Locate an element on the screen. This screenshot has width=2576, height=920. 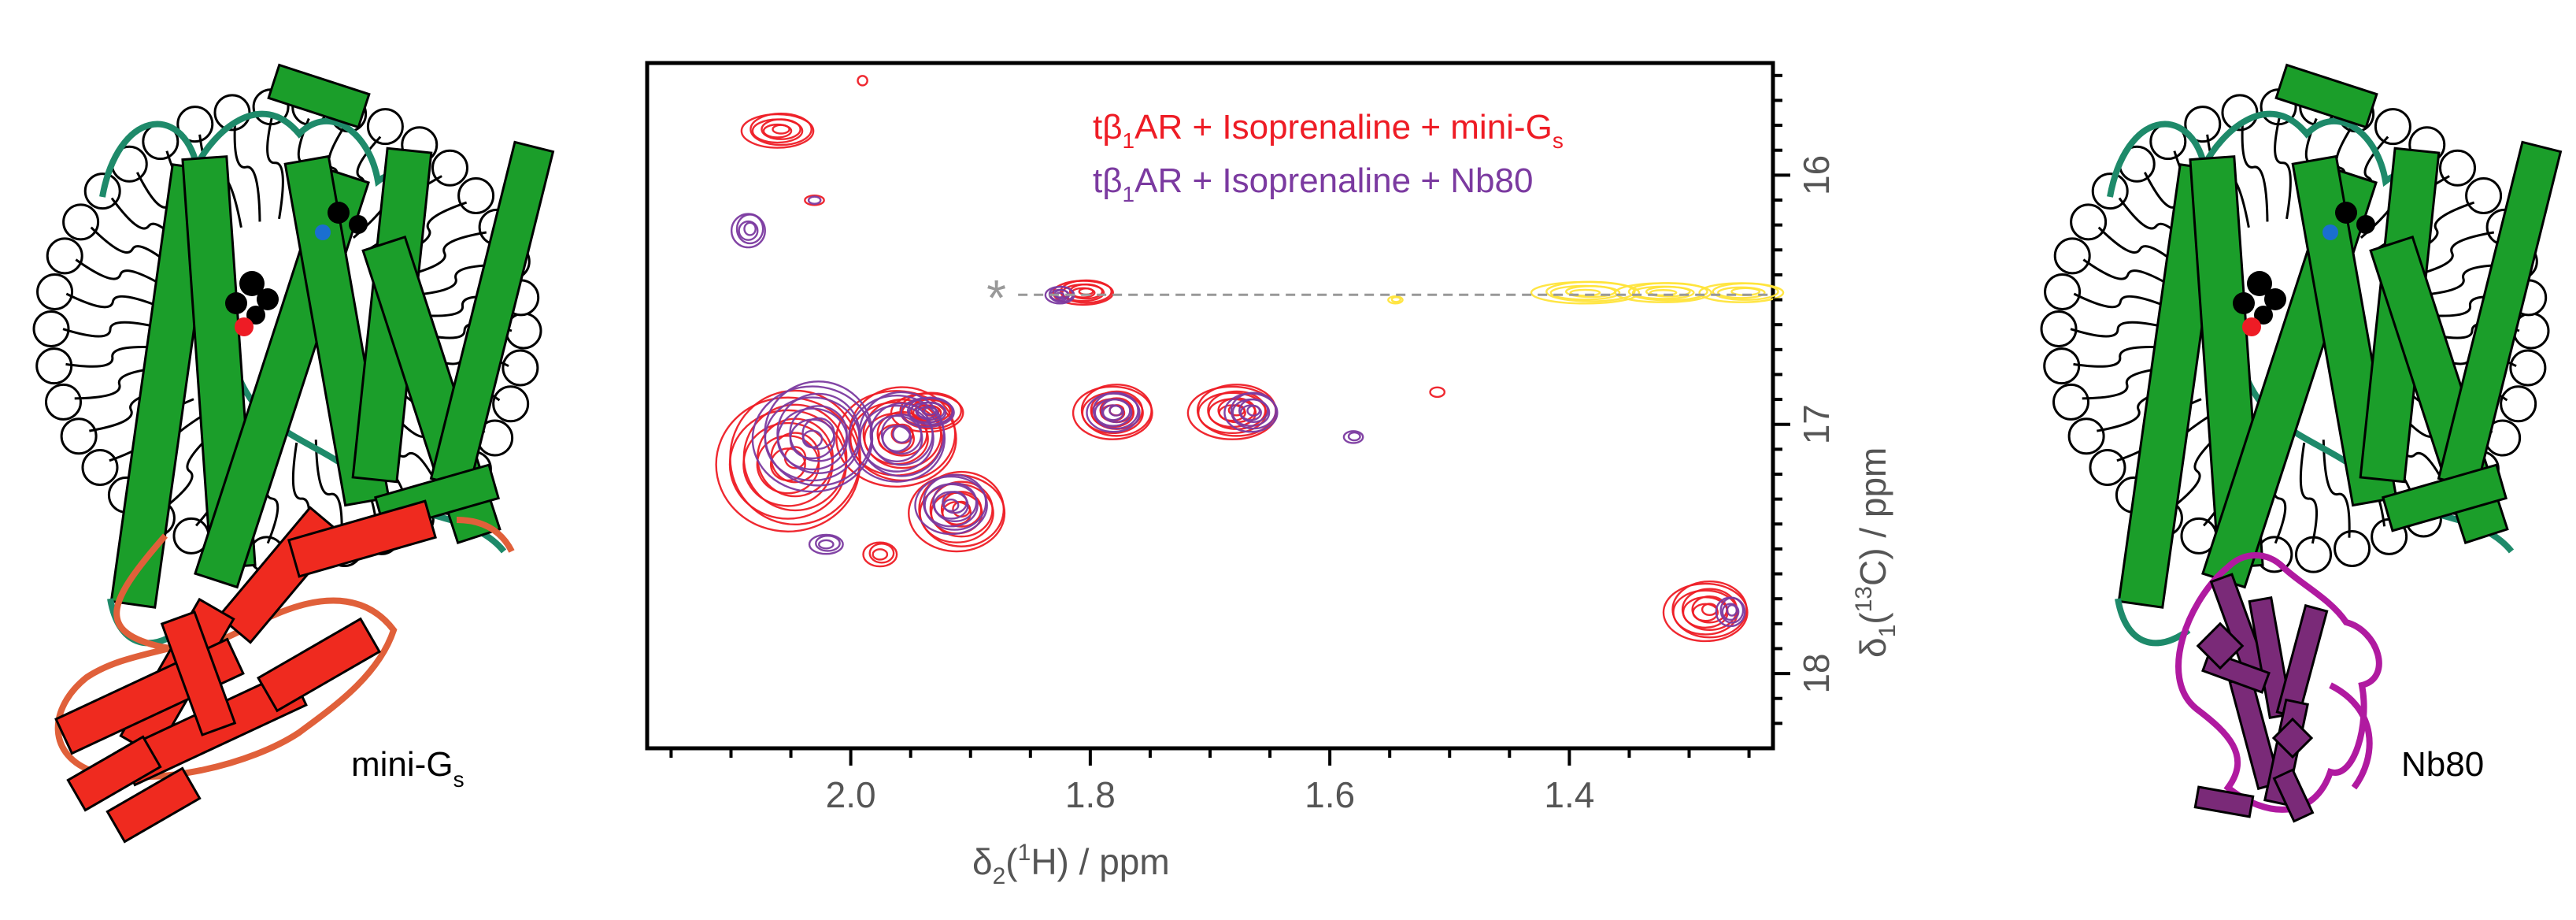
asterisk-marker: * is located at coordinates (996, 298).